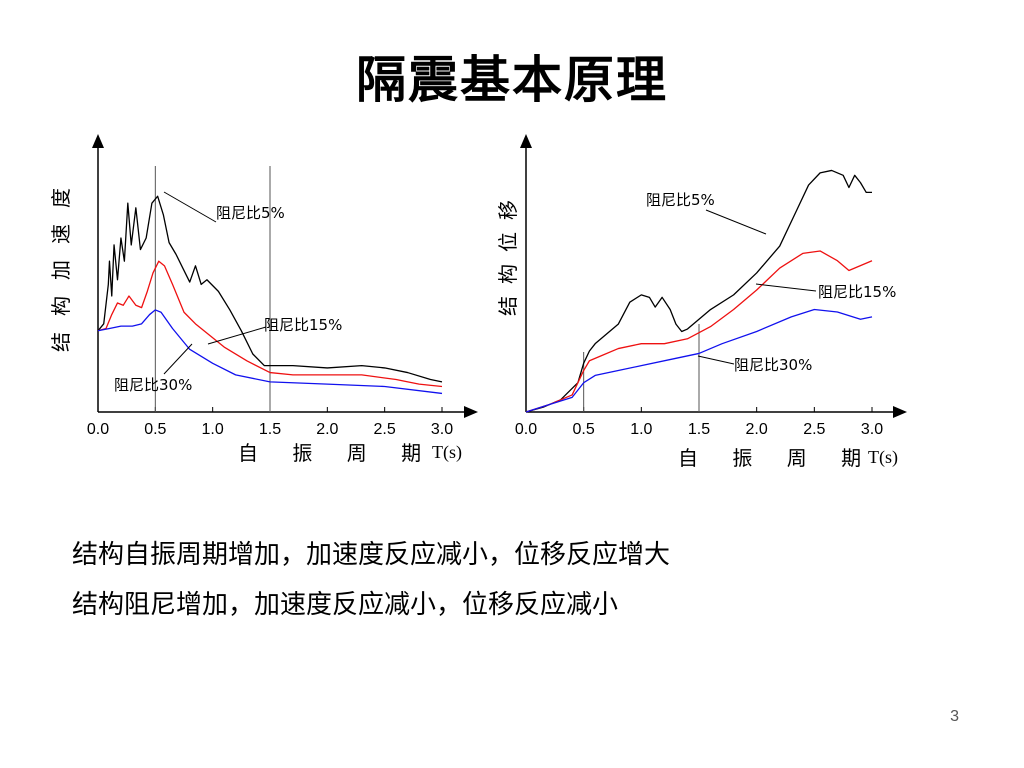  Describe the element at coordinates (61, 262) in the screenshot. I see `y-axis-label: 结构加速度` at that location.